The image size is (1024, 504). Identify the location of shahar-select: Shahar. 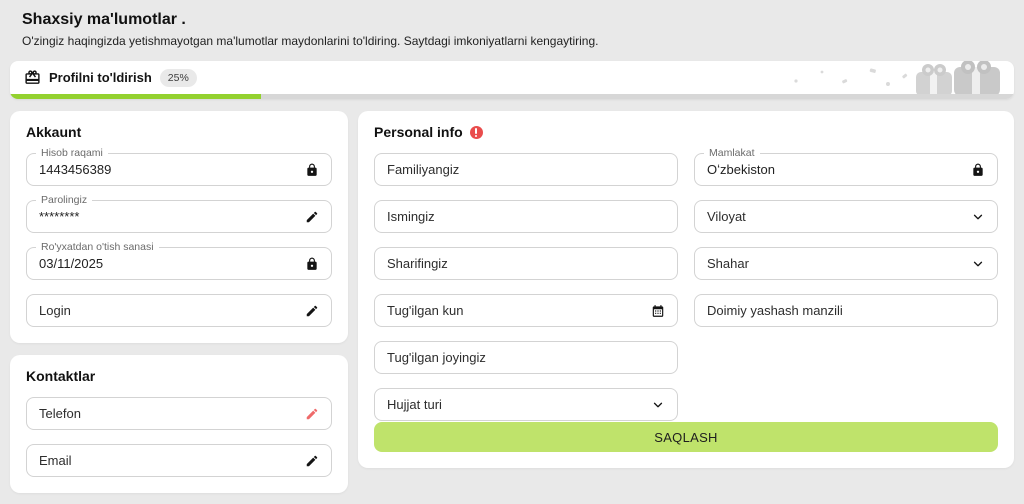
(846, 263).